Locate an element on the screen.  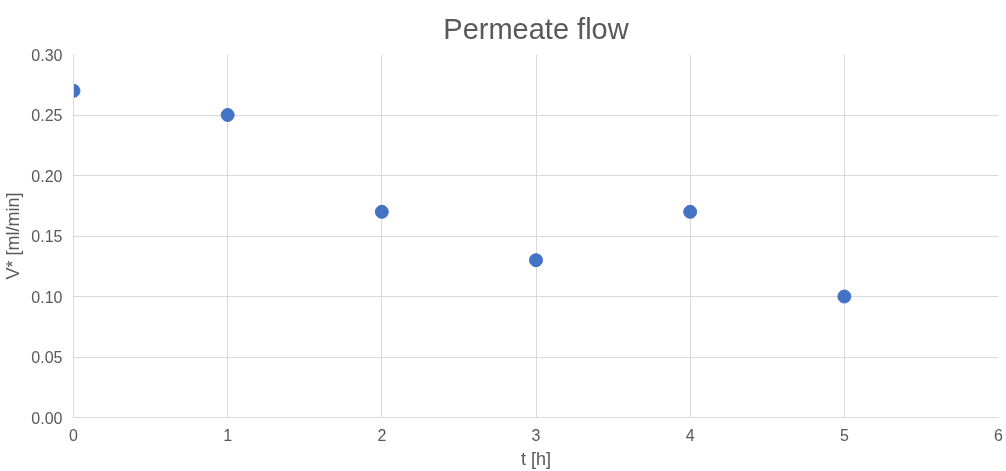
x-axis-title: t [h] is located at coordinates (536, 458).